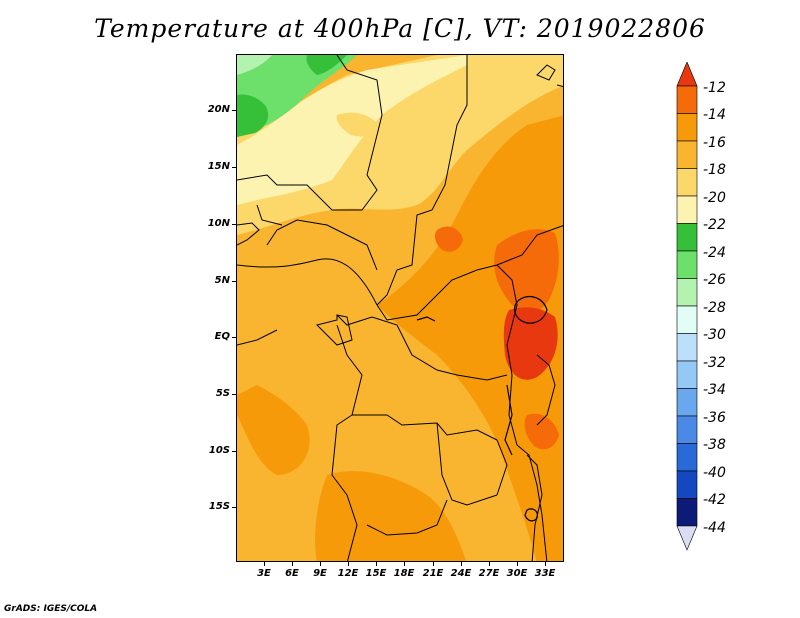  What do you see at coordinates (714, 115) in the screenshot?
I see `colorbar-label-minus14: -14` at bounding box center [714, 115].